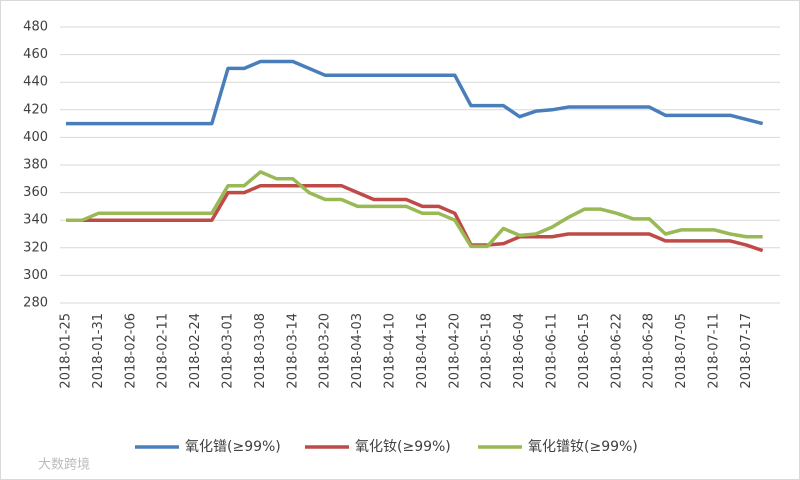 The width and height of the screenshot is (800, 480). I want to click on x-tick-label: 2018-03-14, so click(292, 351).